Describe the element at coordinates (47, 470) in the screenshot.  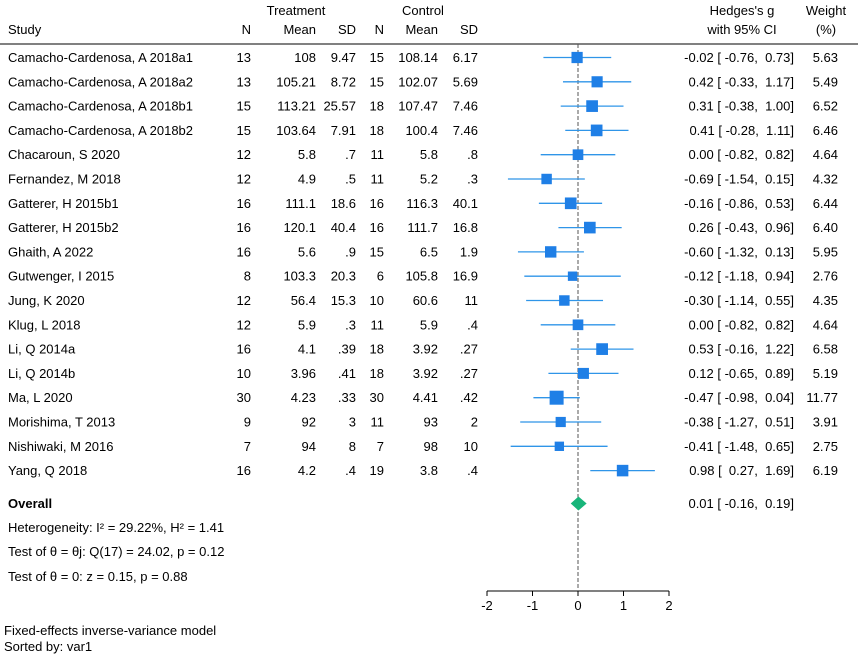
I see `study-name: Yang, Q 2018` at that location.